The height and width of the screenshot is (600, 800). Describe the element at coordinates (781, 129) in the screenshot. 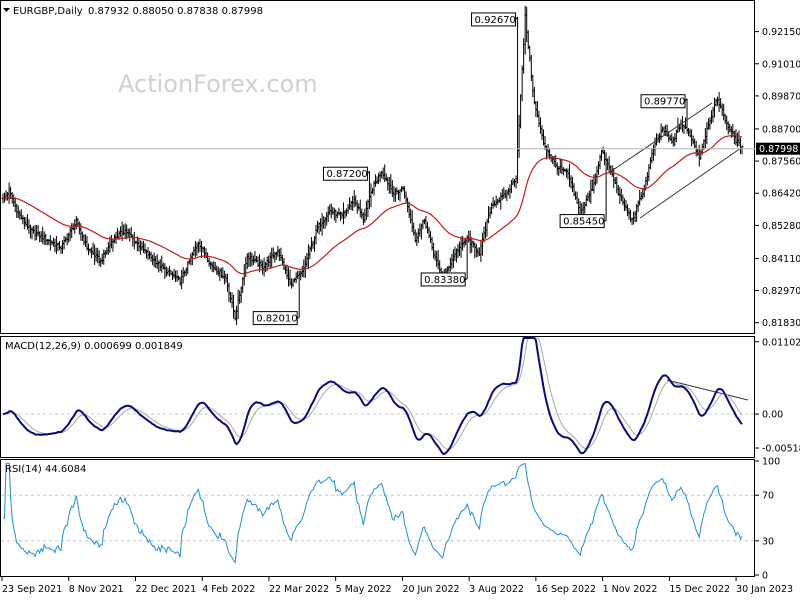

I see `price-tick-label: 0.88700` at that location.